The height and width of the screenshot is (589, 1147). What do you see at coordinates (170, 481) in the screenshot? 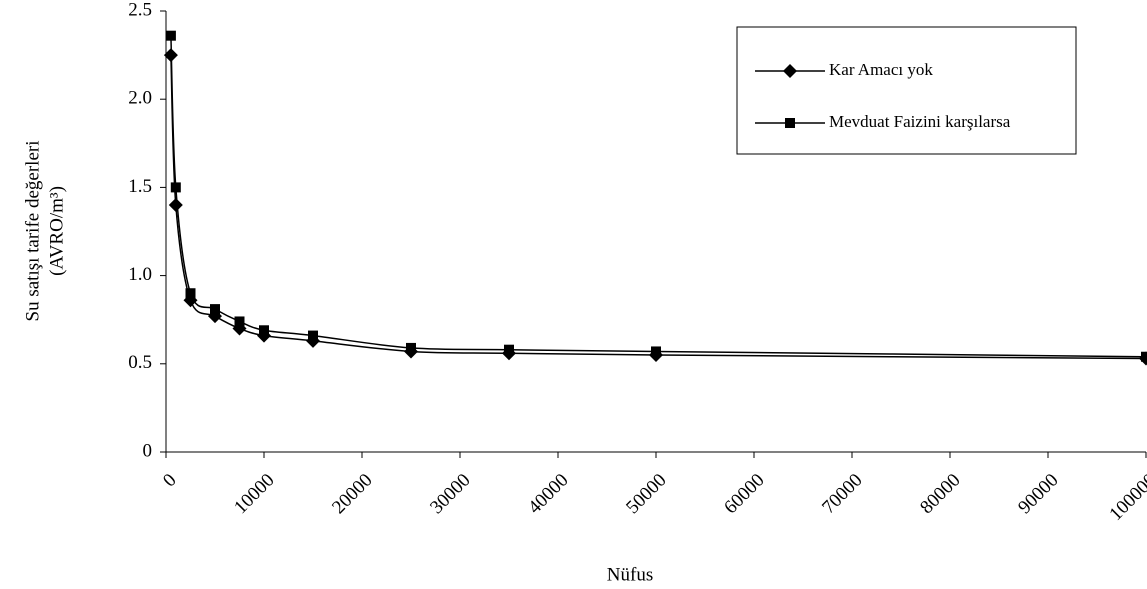
I see `x-tick-label: 0` at bounding box center [170, 481].